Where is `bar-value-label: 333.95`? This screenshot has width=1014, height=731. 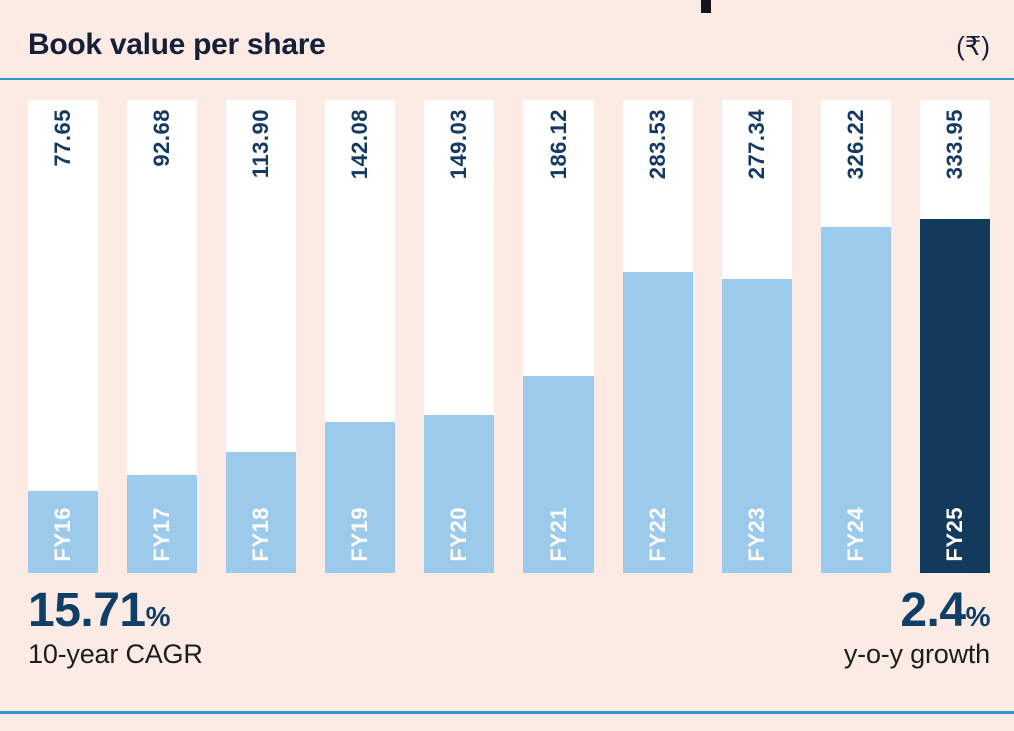 bar-value-label: 333.95 is located at coordinates (954, 144).